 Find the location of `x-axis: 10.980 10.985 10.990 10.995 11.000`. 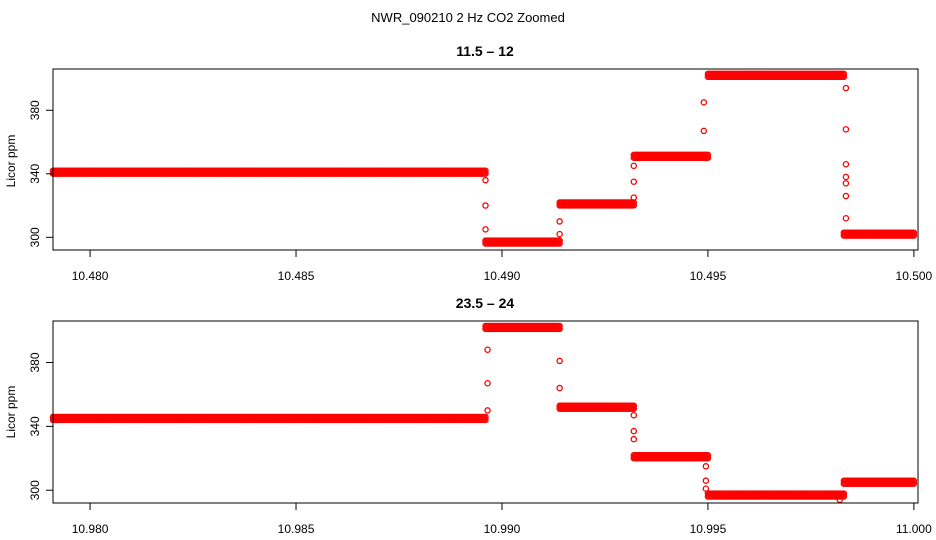

x-axis: 10.980 10.985 10.990 10.995 11.000 is located at coordinates (502, 519).